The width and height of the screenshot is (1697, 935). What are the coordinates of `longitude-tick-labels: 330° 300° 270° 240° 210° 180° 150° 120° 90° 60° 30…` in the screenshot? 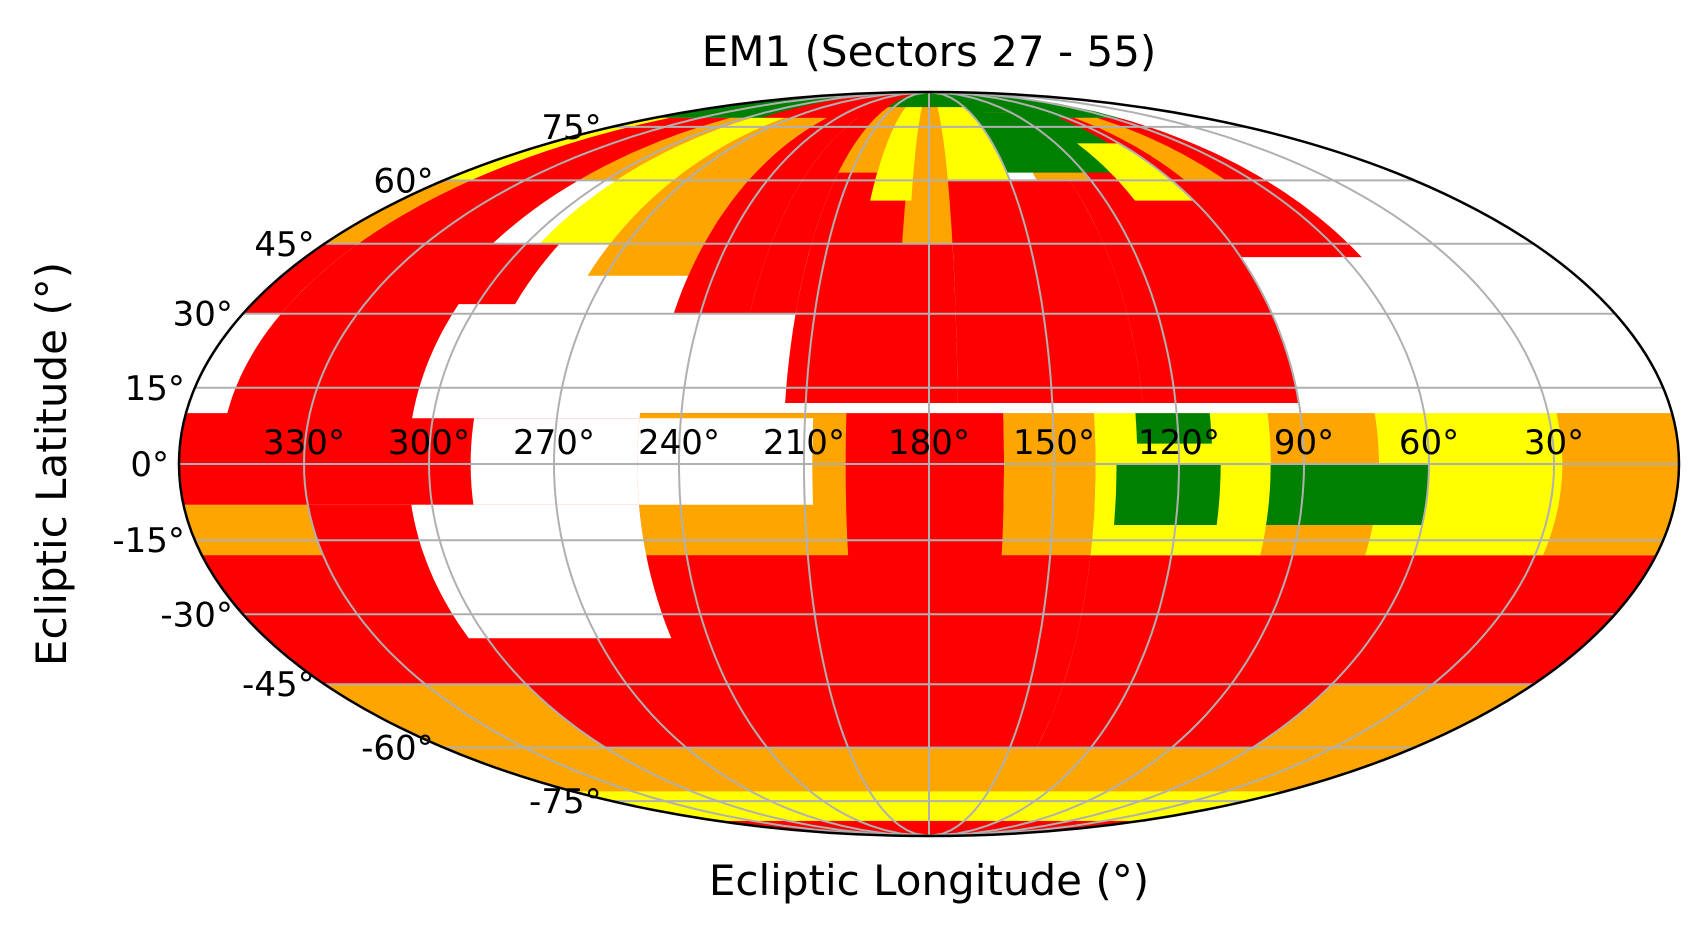 It's located at (923, 443).